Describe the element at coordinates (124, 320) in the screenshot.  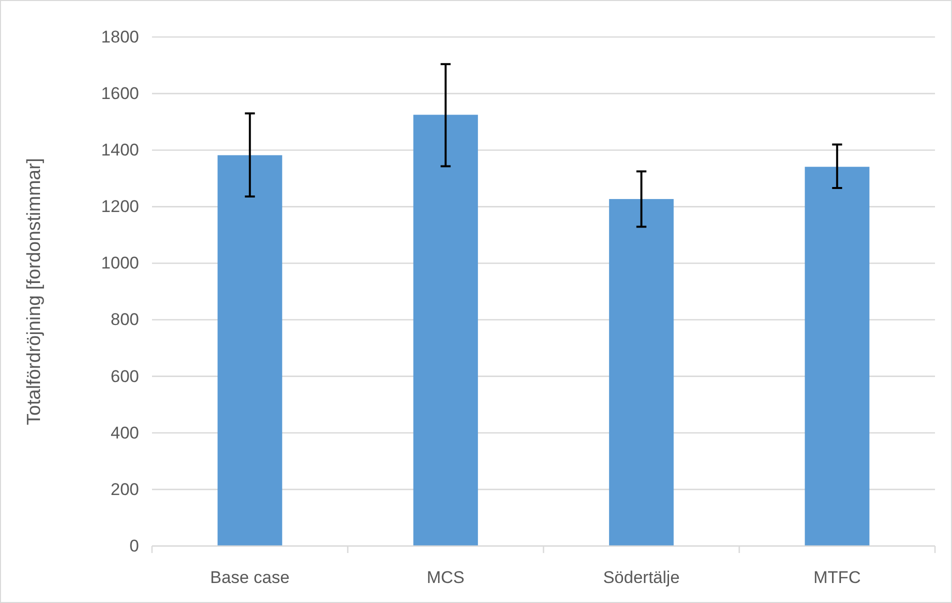
I see `y-tick-label: 800` at that location.